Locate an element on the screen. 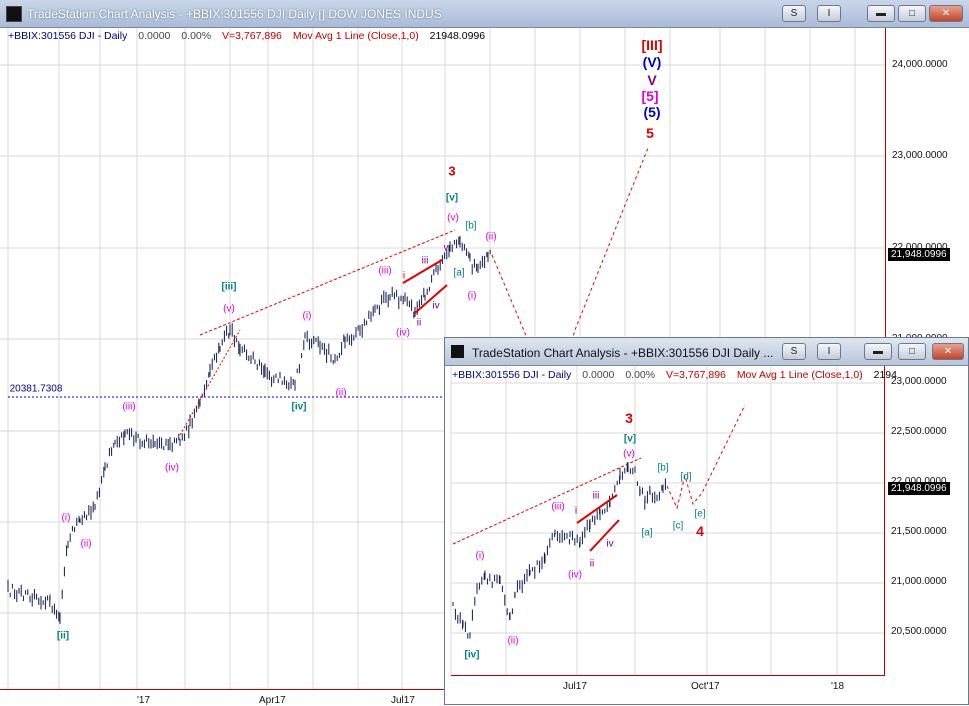 The width and height of the screenshot is (969, 706). maximize-button: □ is located at coordinates (912, 13).